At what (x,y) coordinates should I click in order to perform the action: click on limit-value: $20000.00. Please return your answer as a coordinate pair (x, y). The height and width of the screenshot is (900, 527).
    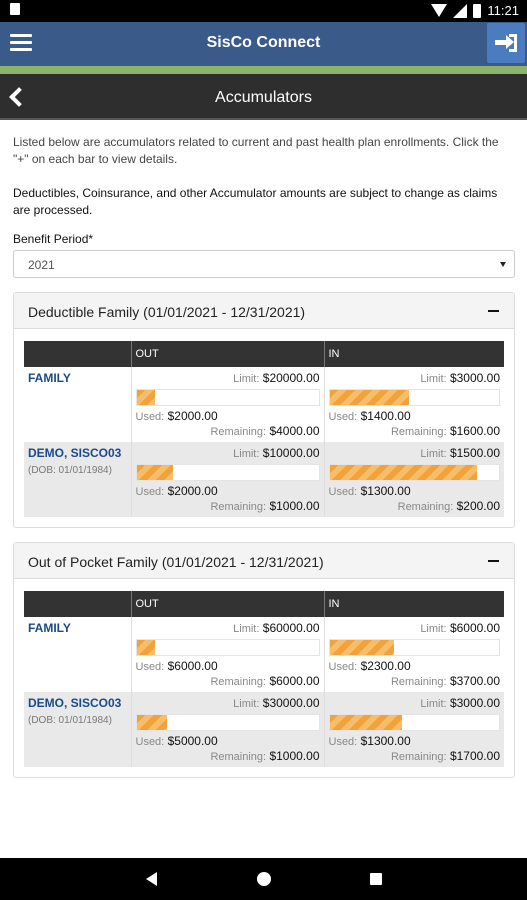
    Looking at the image, I should click on (291, 378).